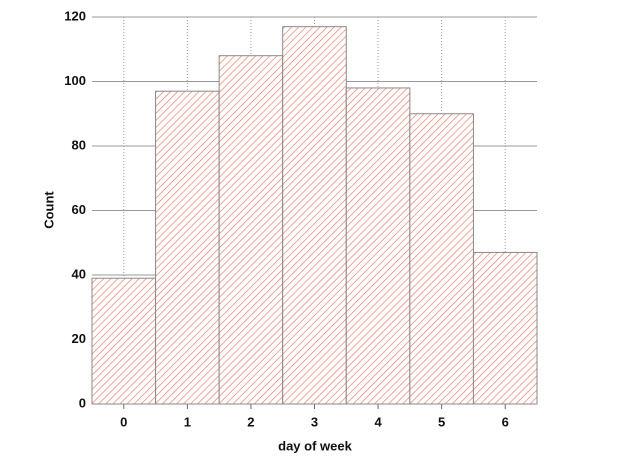 This screenshot has width=630, height=464. What do you see at coordinates (75, 15) in the screenshot?
I see `y-tick-label: 120` at bounding box center [75, 15].